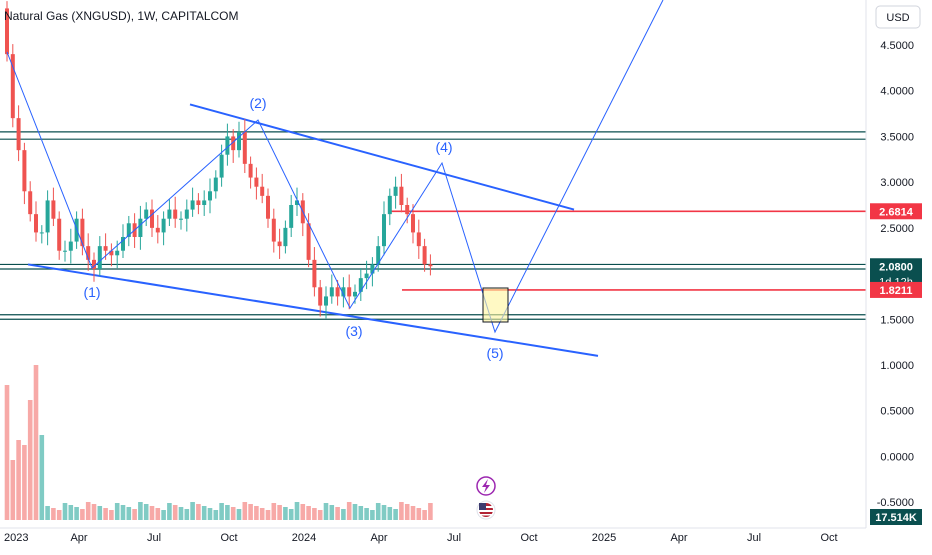  Describe the element at coordinates (897, 366) in the screenshot. I see `y-tick-label: 1.0000` at that location.